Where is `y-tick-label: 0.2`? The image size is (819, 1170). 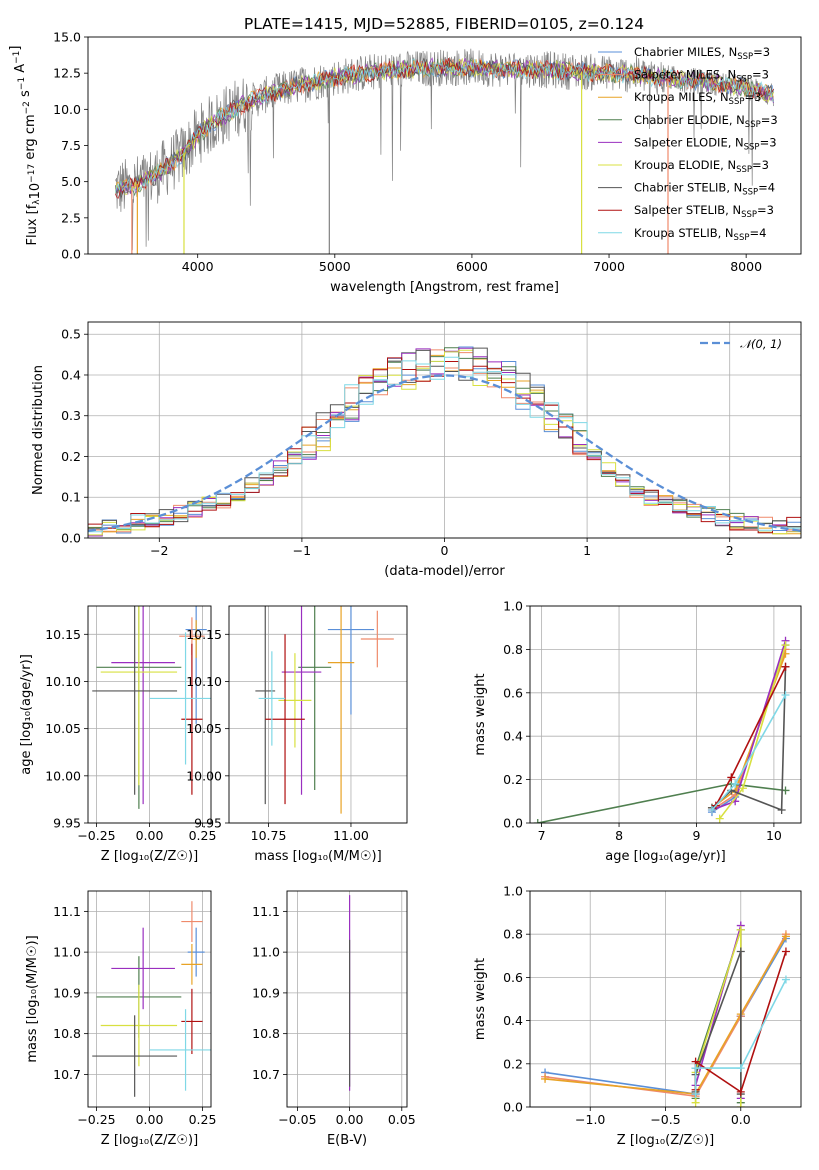
y-tick-label: 0.2 is located at coordinates (513, 1063).